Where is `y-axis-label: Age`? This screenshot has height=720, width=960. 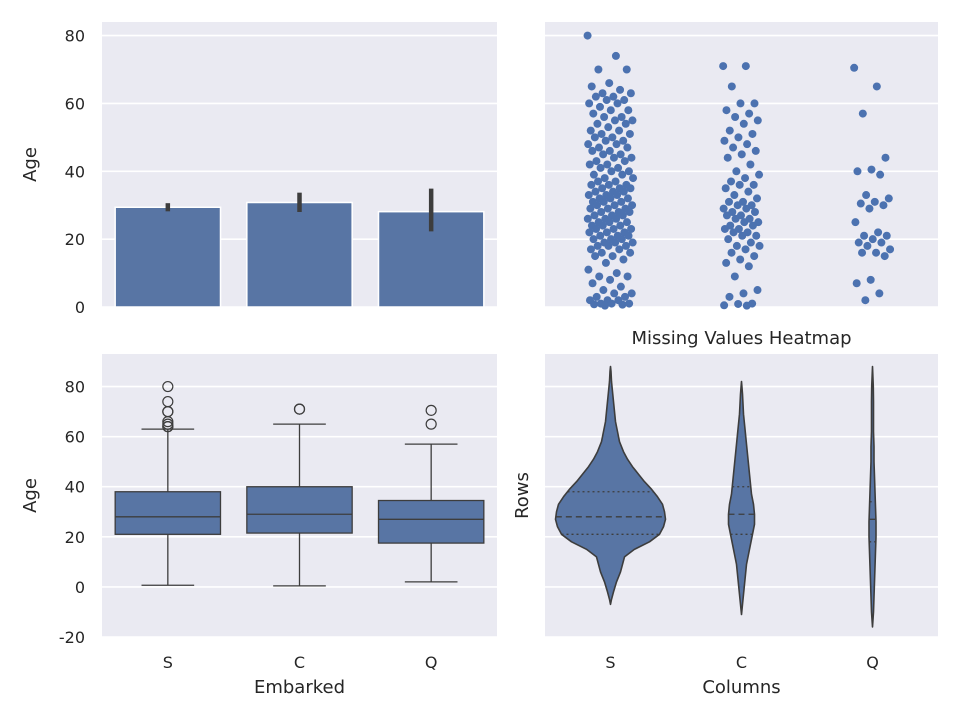
y-axis-label: Age is located at coordinates (30, 495).